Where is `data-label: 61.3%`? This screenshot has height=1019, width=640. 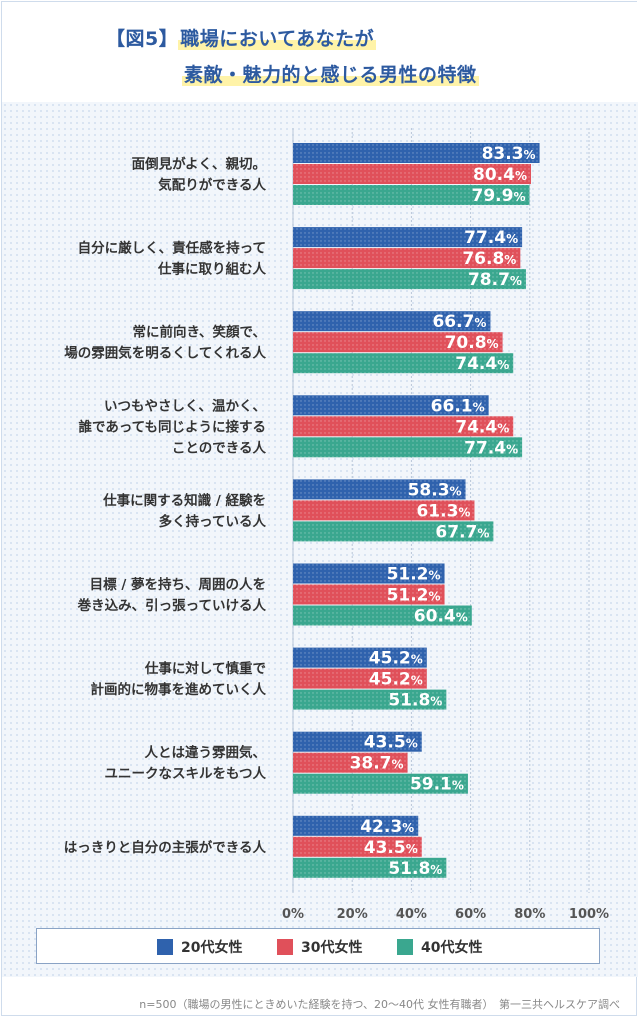 data-label: 61.3% is located at coordinates (443, 511).